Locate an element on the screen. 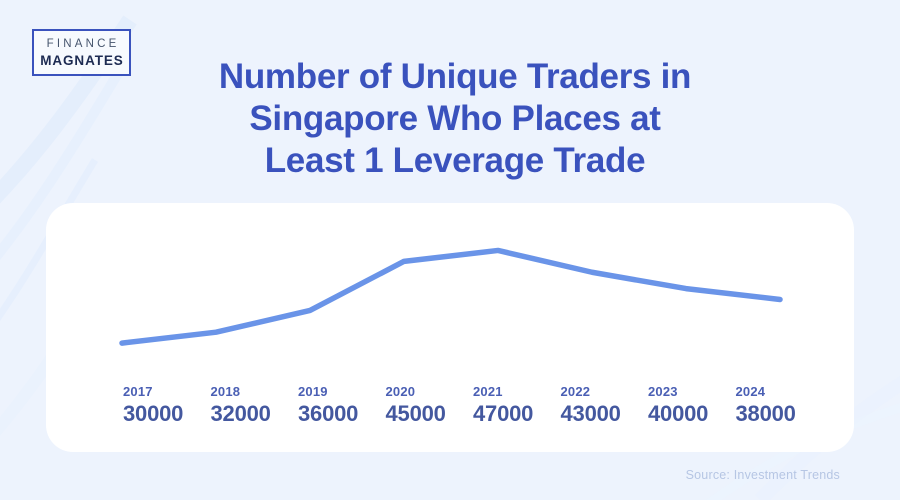 This screenshot has width=900, height=500. value-label: 38000 is located at coordinates (765, 413).